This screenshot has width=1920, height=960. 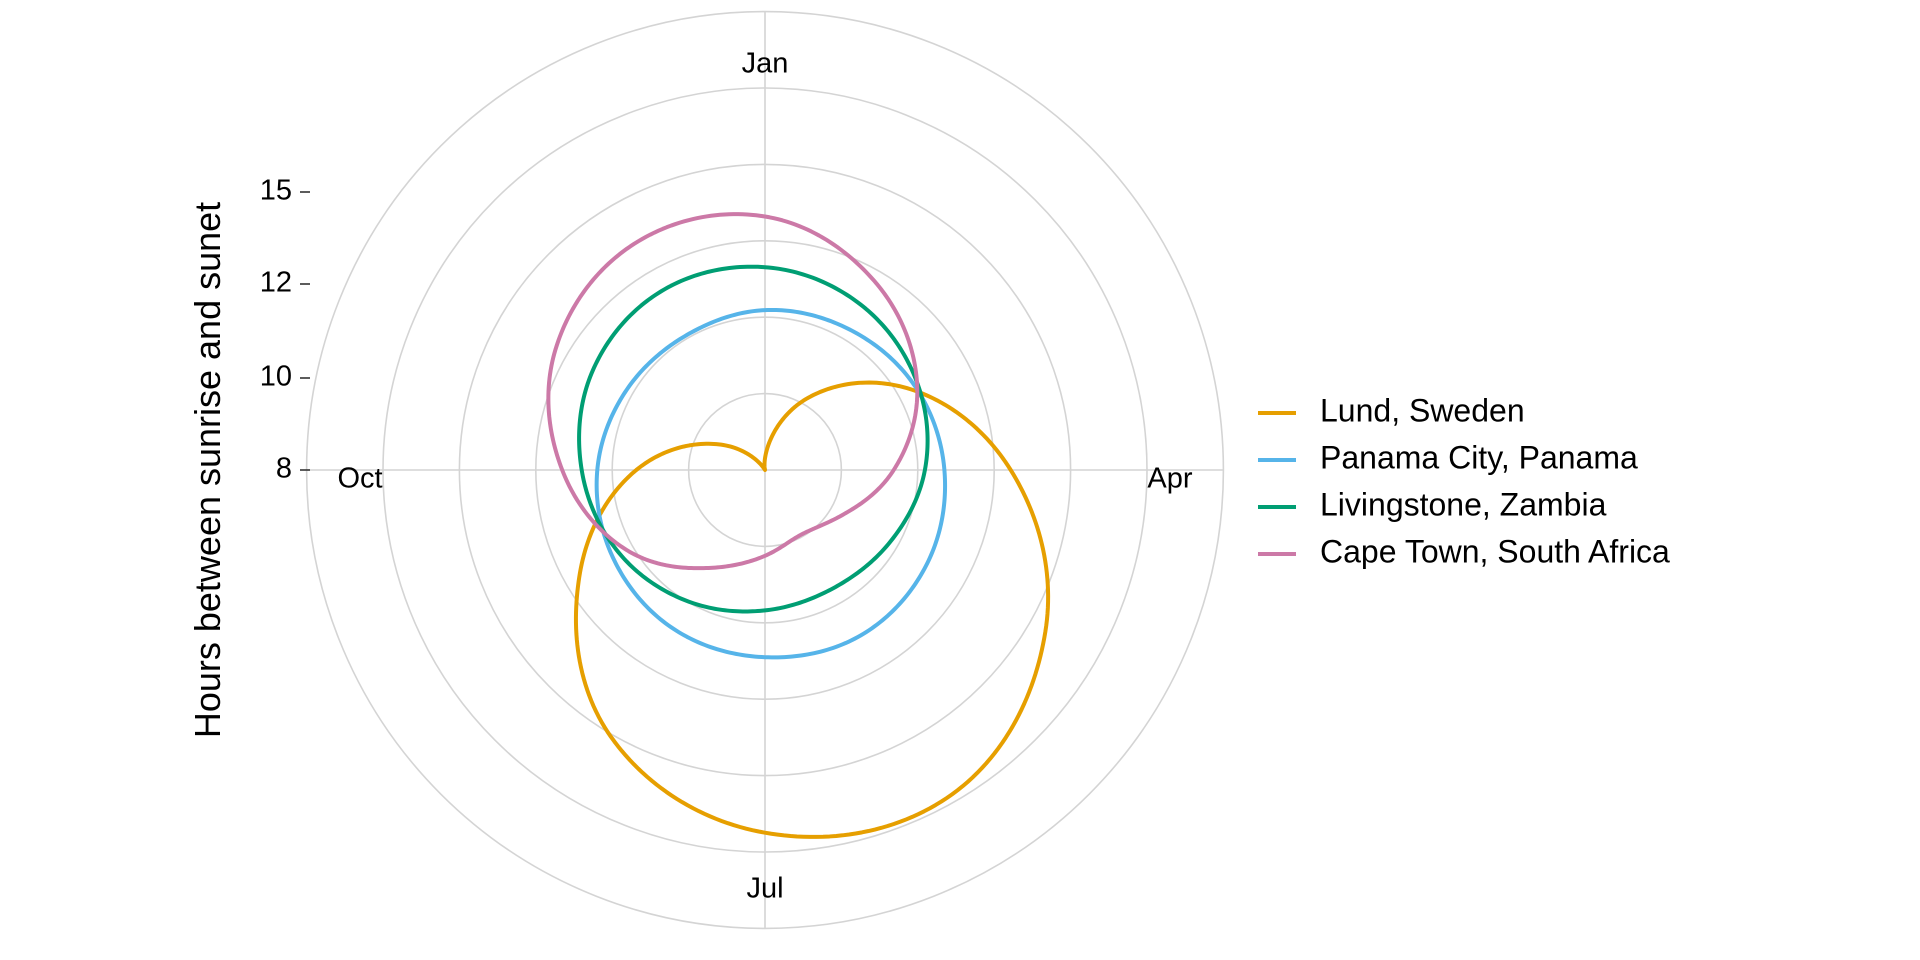 What do you see at coordinates (1463, 504) in the screenshot?
I see `legend-label: Livingstone, Zambia` at bounding box center [1463, 504].